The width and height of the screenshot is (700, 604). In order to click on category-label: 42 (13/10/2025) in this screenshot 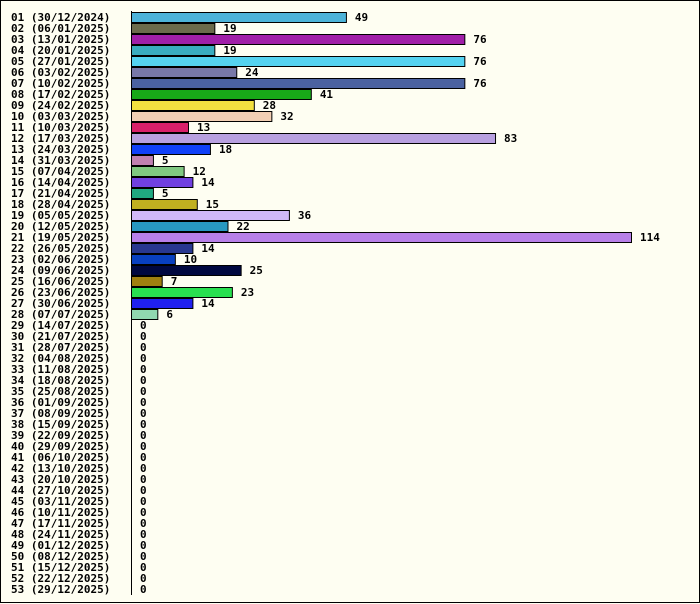, I will do `click(60, 468)`.